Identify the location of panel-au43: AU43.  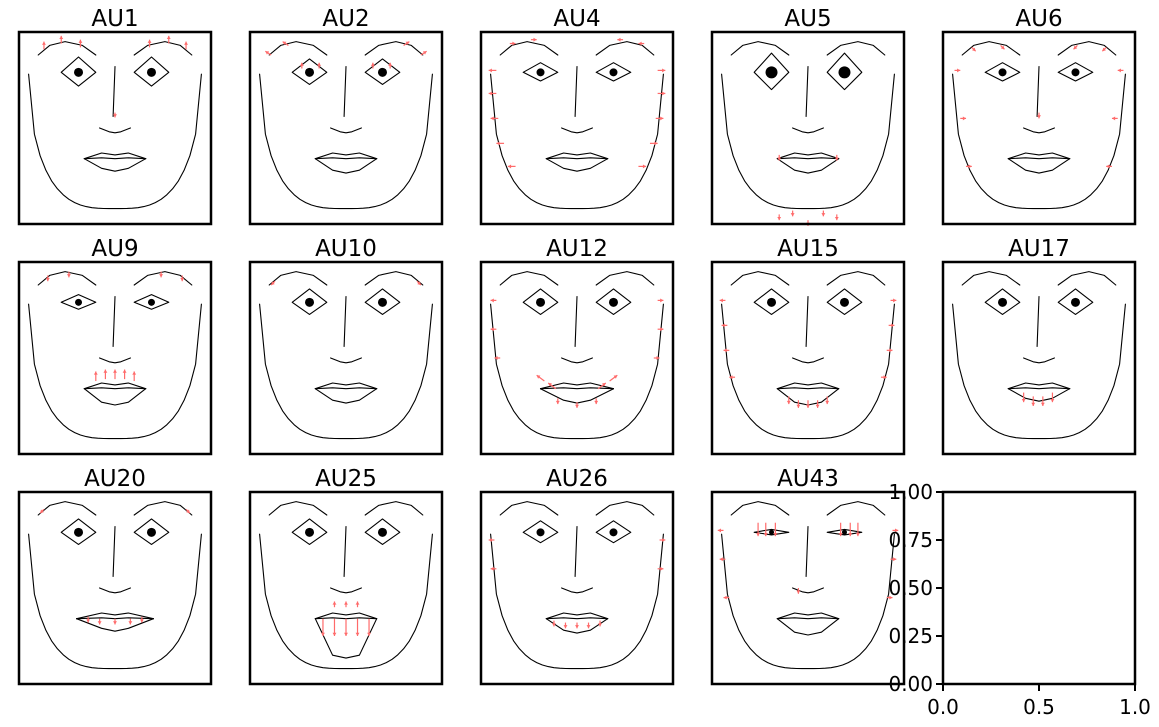
(808, 576).